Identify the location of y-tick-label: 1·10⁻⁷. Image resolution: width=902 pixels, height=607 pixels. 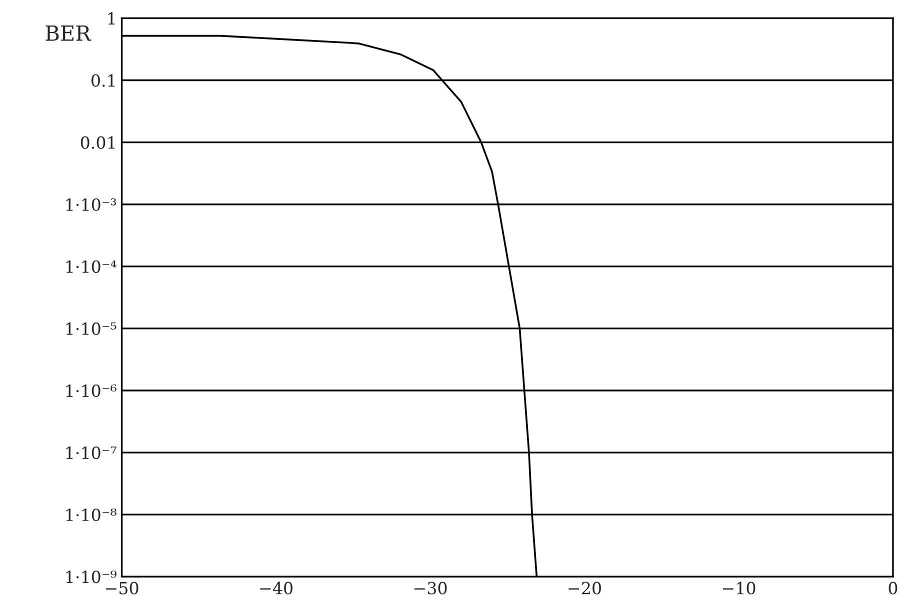
(91, 453).